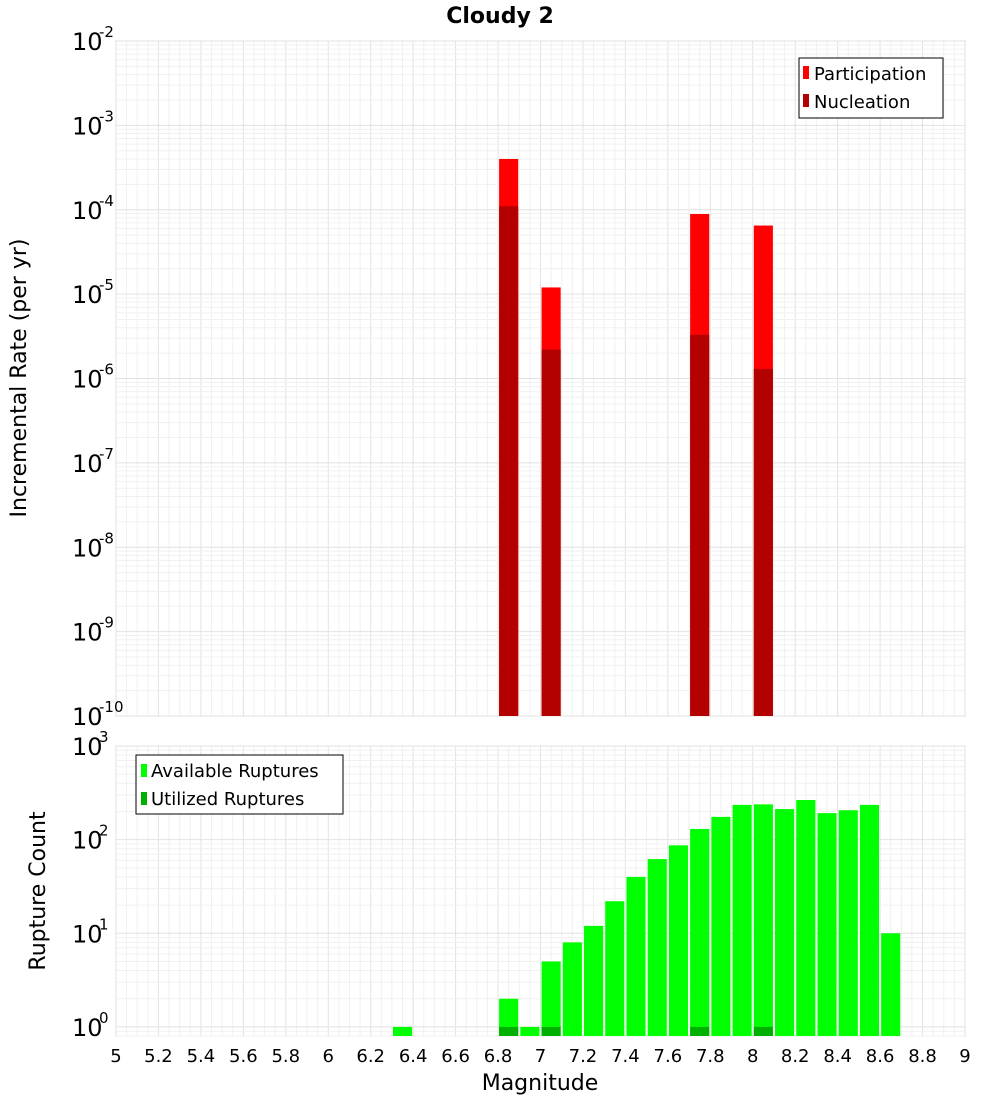 The image size is (1000, 1100). What do you see at coordinates (243, 1056) in the screenshot?
I see `x-tick-label: 5.6` at bounding box center [243, 1056].